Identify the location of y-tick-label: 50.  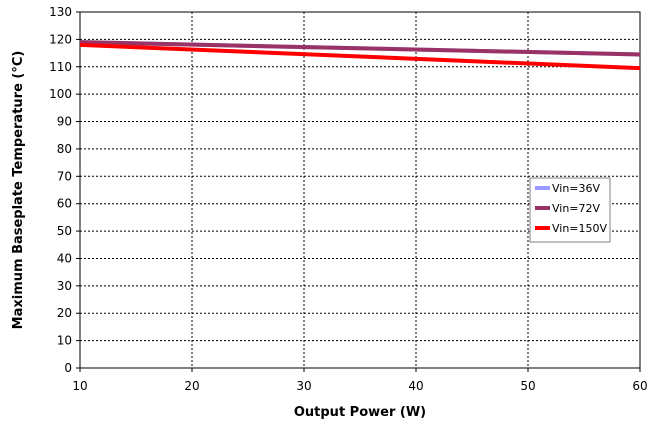
(64, 231).